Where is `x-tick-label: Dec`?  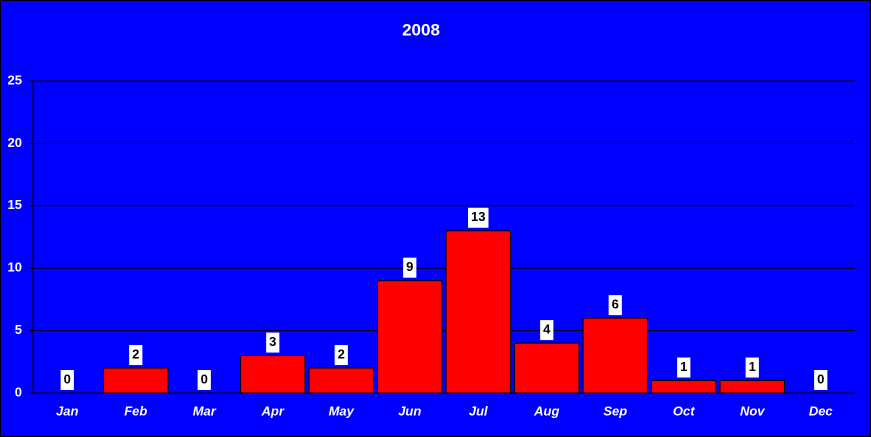 x-tick-label: Dec is located at coordinates (821, 410).